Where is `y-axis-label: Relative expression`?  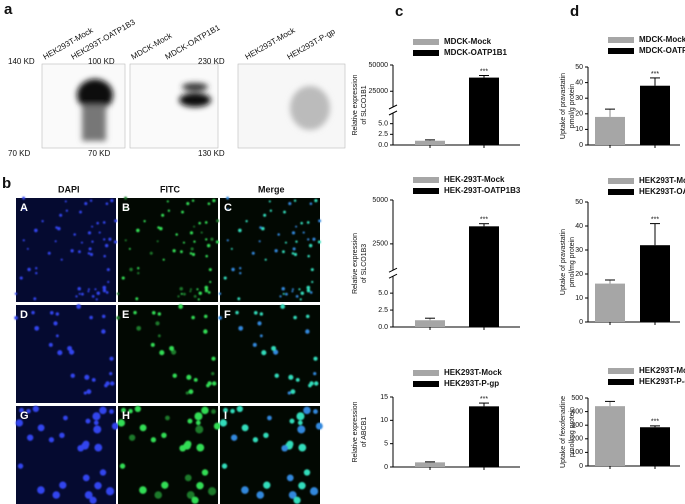
y-axis-label: Relative expression is located at coordinates (355, 431).